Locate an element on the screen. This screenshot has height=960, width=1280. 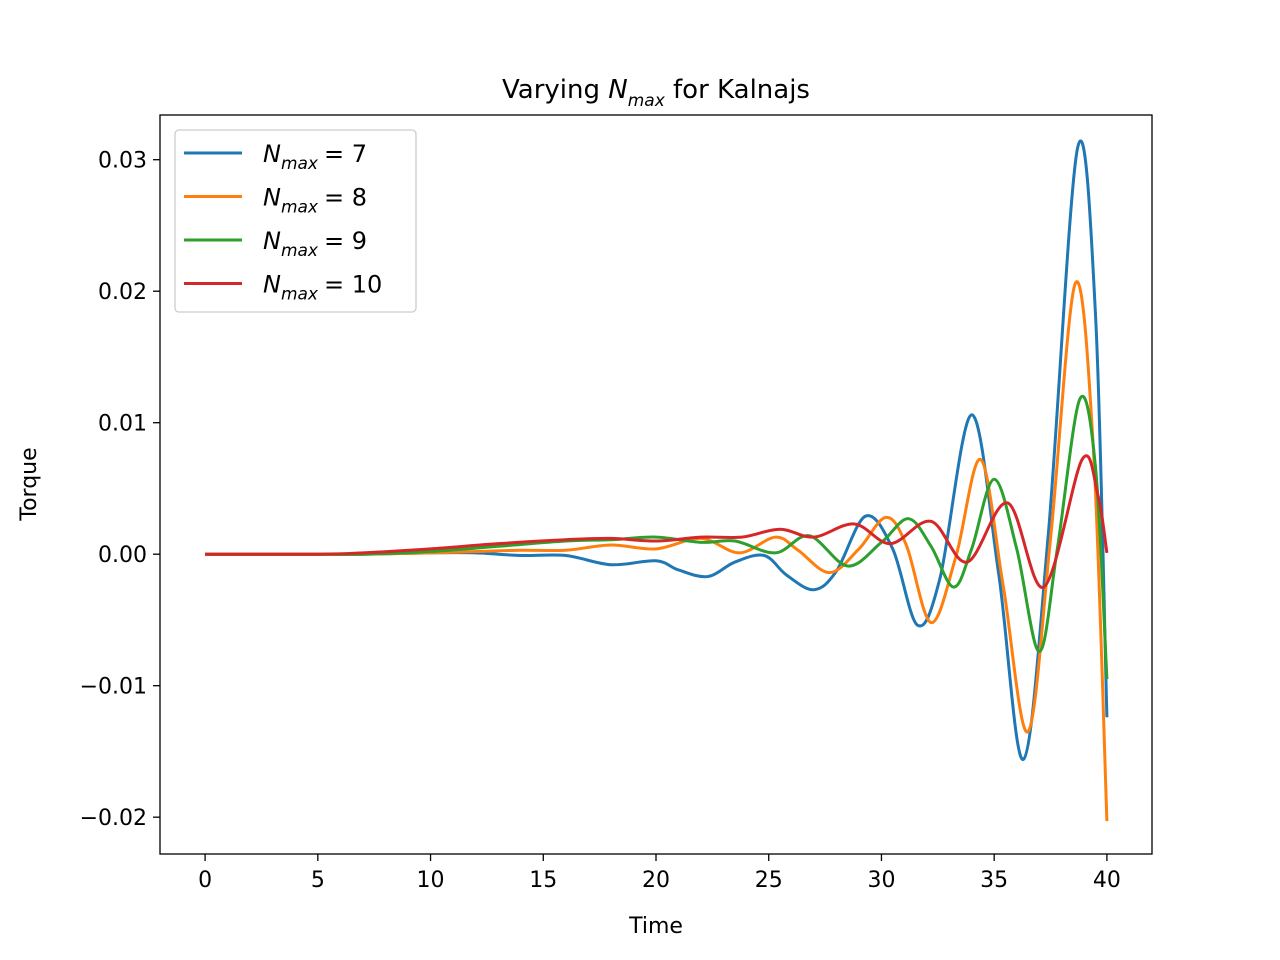
y-axis-ticks: −0.02 −0.01 0.00 0.01 0.02 0.03 is located at coordinates (120, 490).